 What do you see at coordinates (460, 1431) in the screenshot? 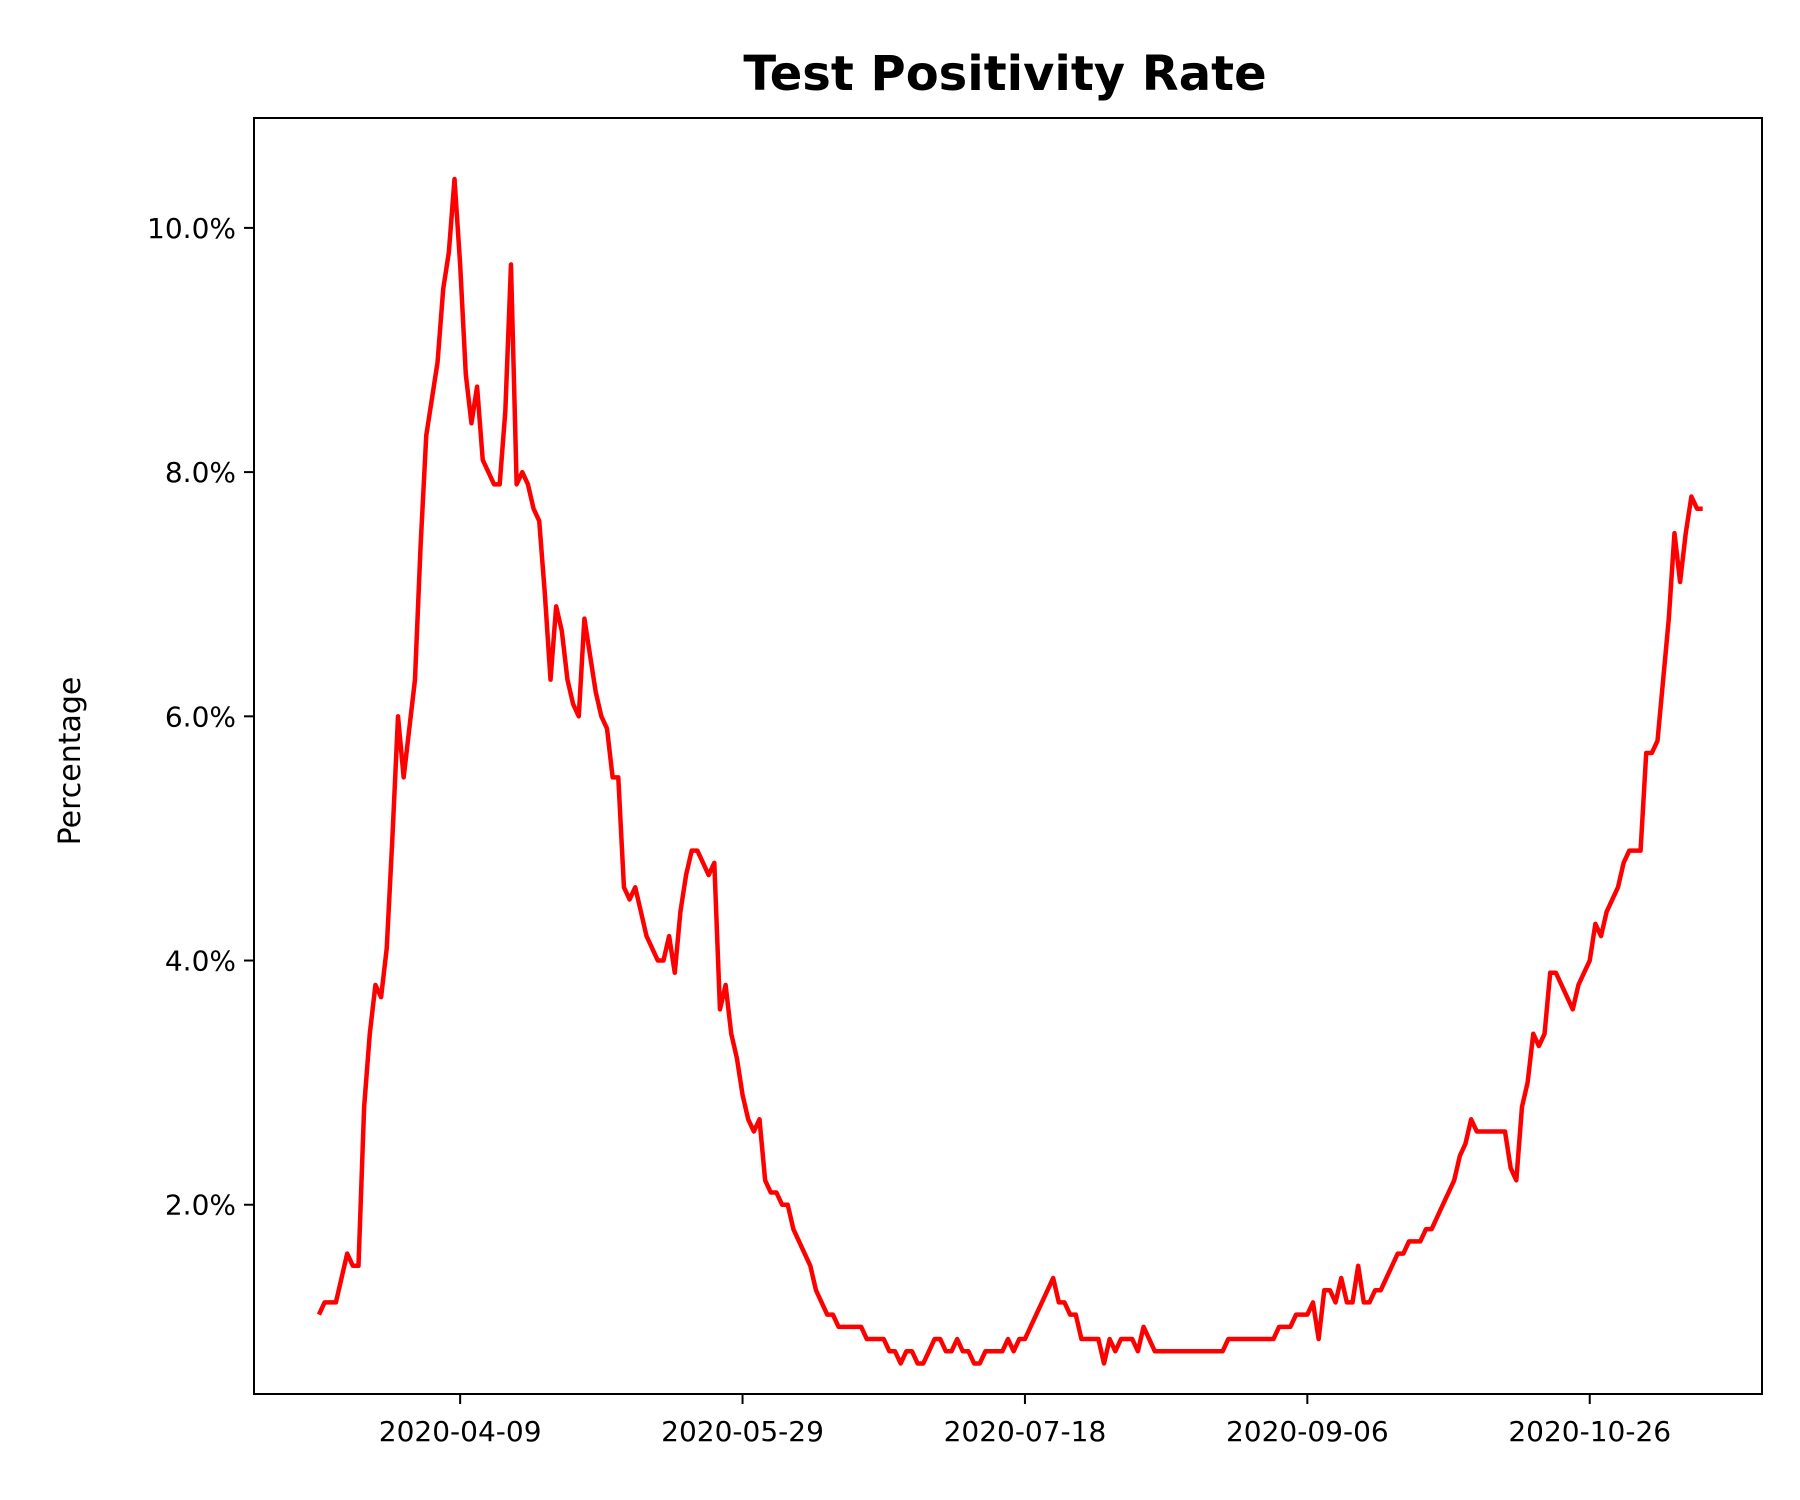
I see `x-tick-label: 2020-04-09` at bounding box center [460, 1431].